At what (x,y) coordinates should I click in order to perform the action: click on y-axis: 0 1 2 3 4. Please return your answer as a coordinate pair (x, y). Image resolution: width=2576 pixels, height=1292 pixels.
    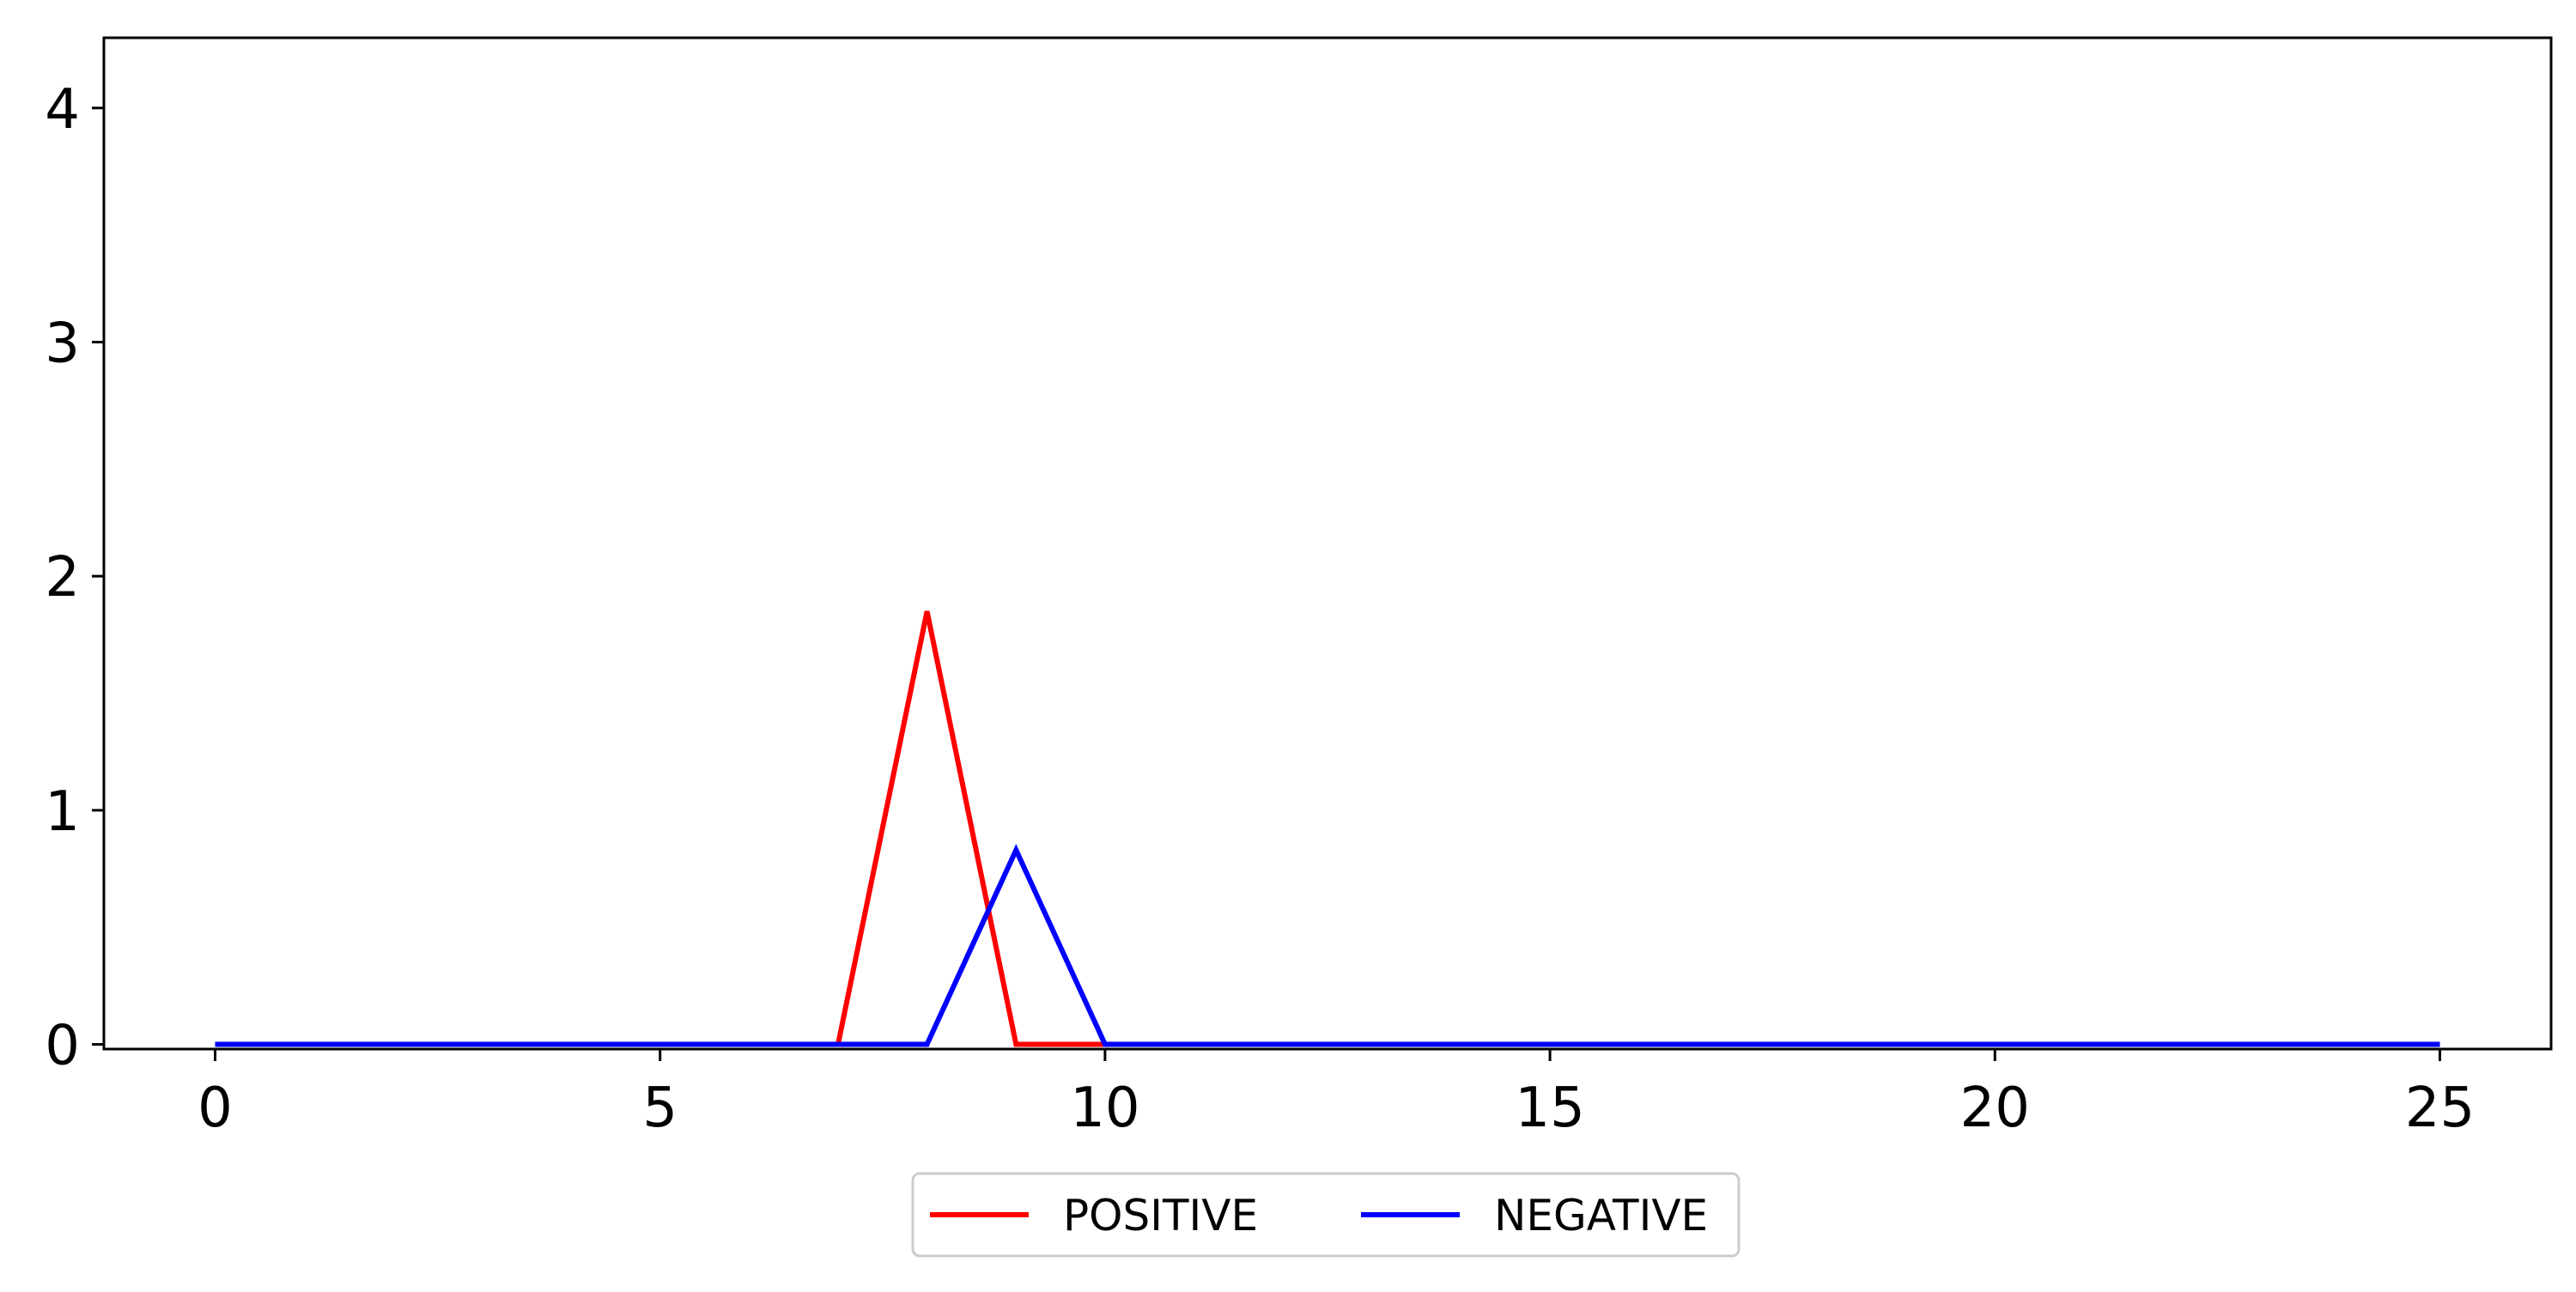
    Looking at the image, I should click on (74, 578).